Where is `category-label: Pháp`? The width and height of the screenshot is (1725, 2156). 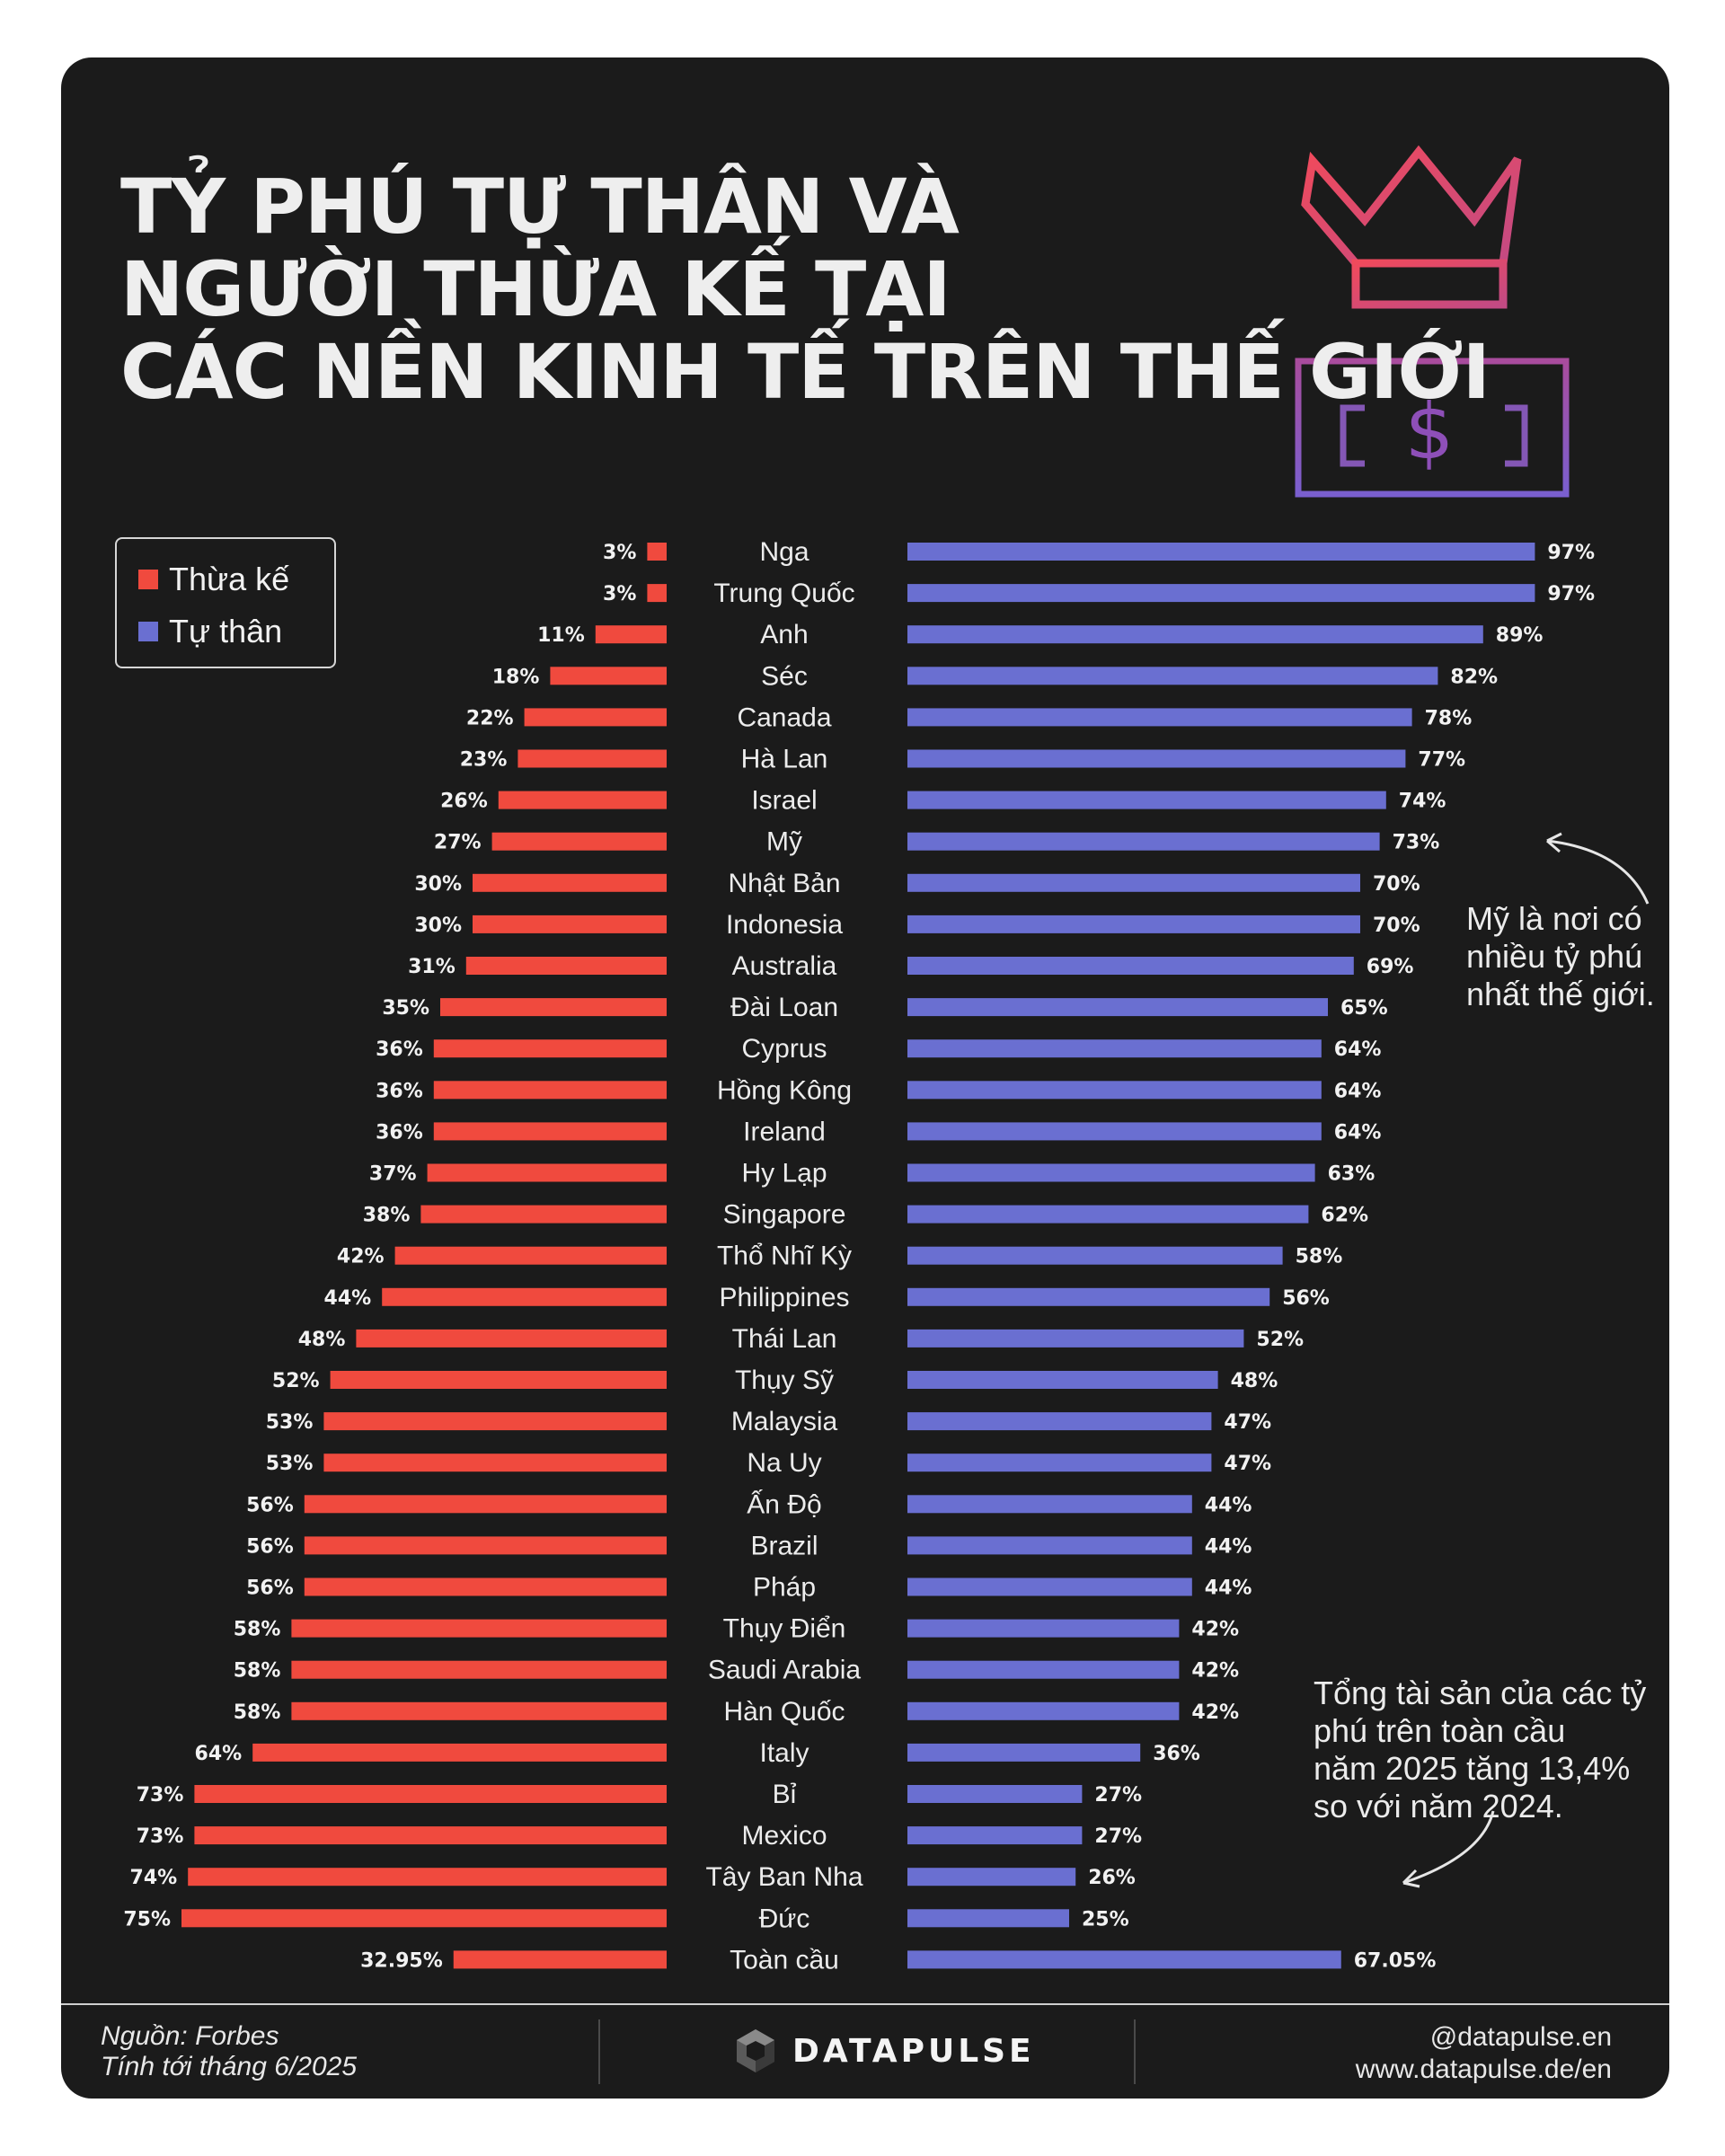 category-label: Pháp is located at coordinates (784, 1588).